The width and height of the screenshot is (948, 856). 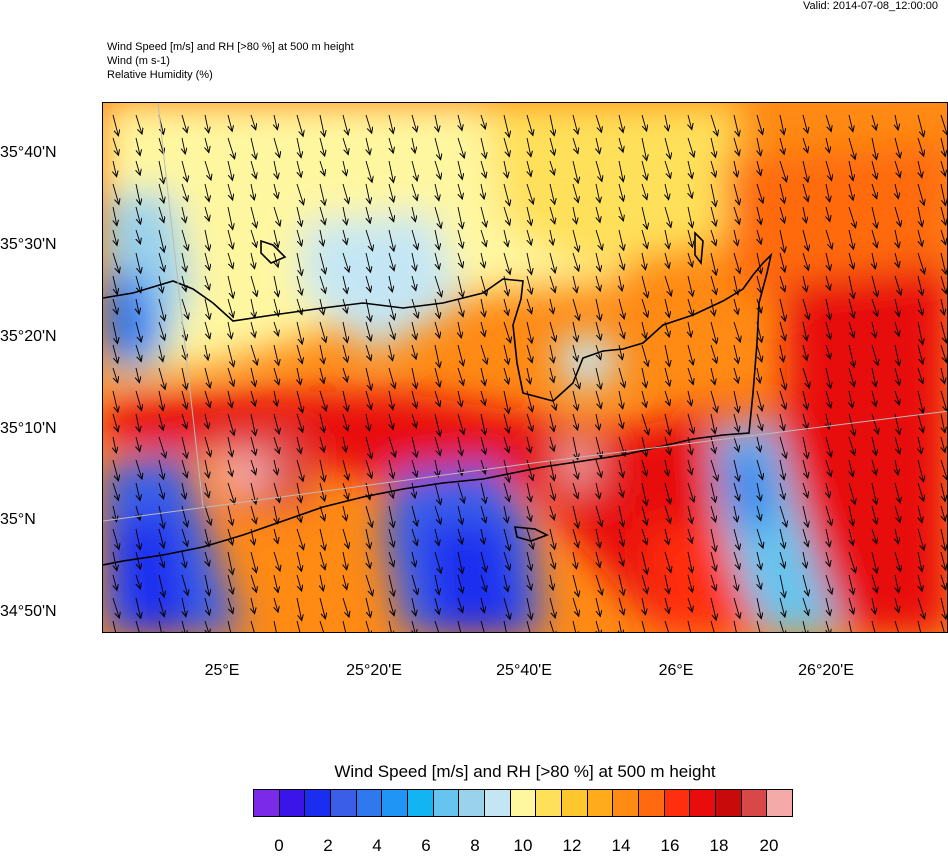 What do you see at coordinates (138, 61) in the screenshot?
I see `header-line-2: Wind (m s-1)` at bounding box center [138, 61].